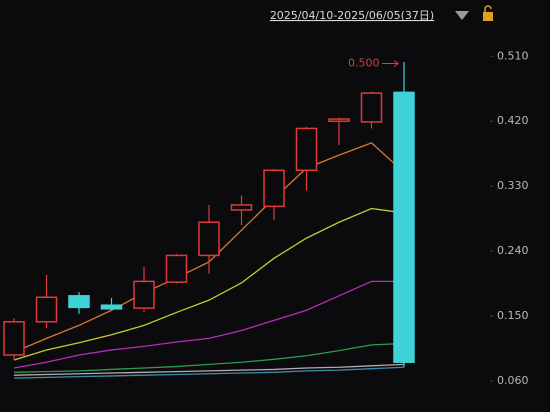 This screenshot has height=412, width=550. What do you see at coordinates (364, 62) in the screenshot?
I see `annotation-label: 0.500` at bounding box center [364, 62].